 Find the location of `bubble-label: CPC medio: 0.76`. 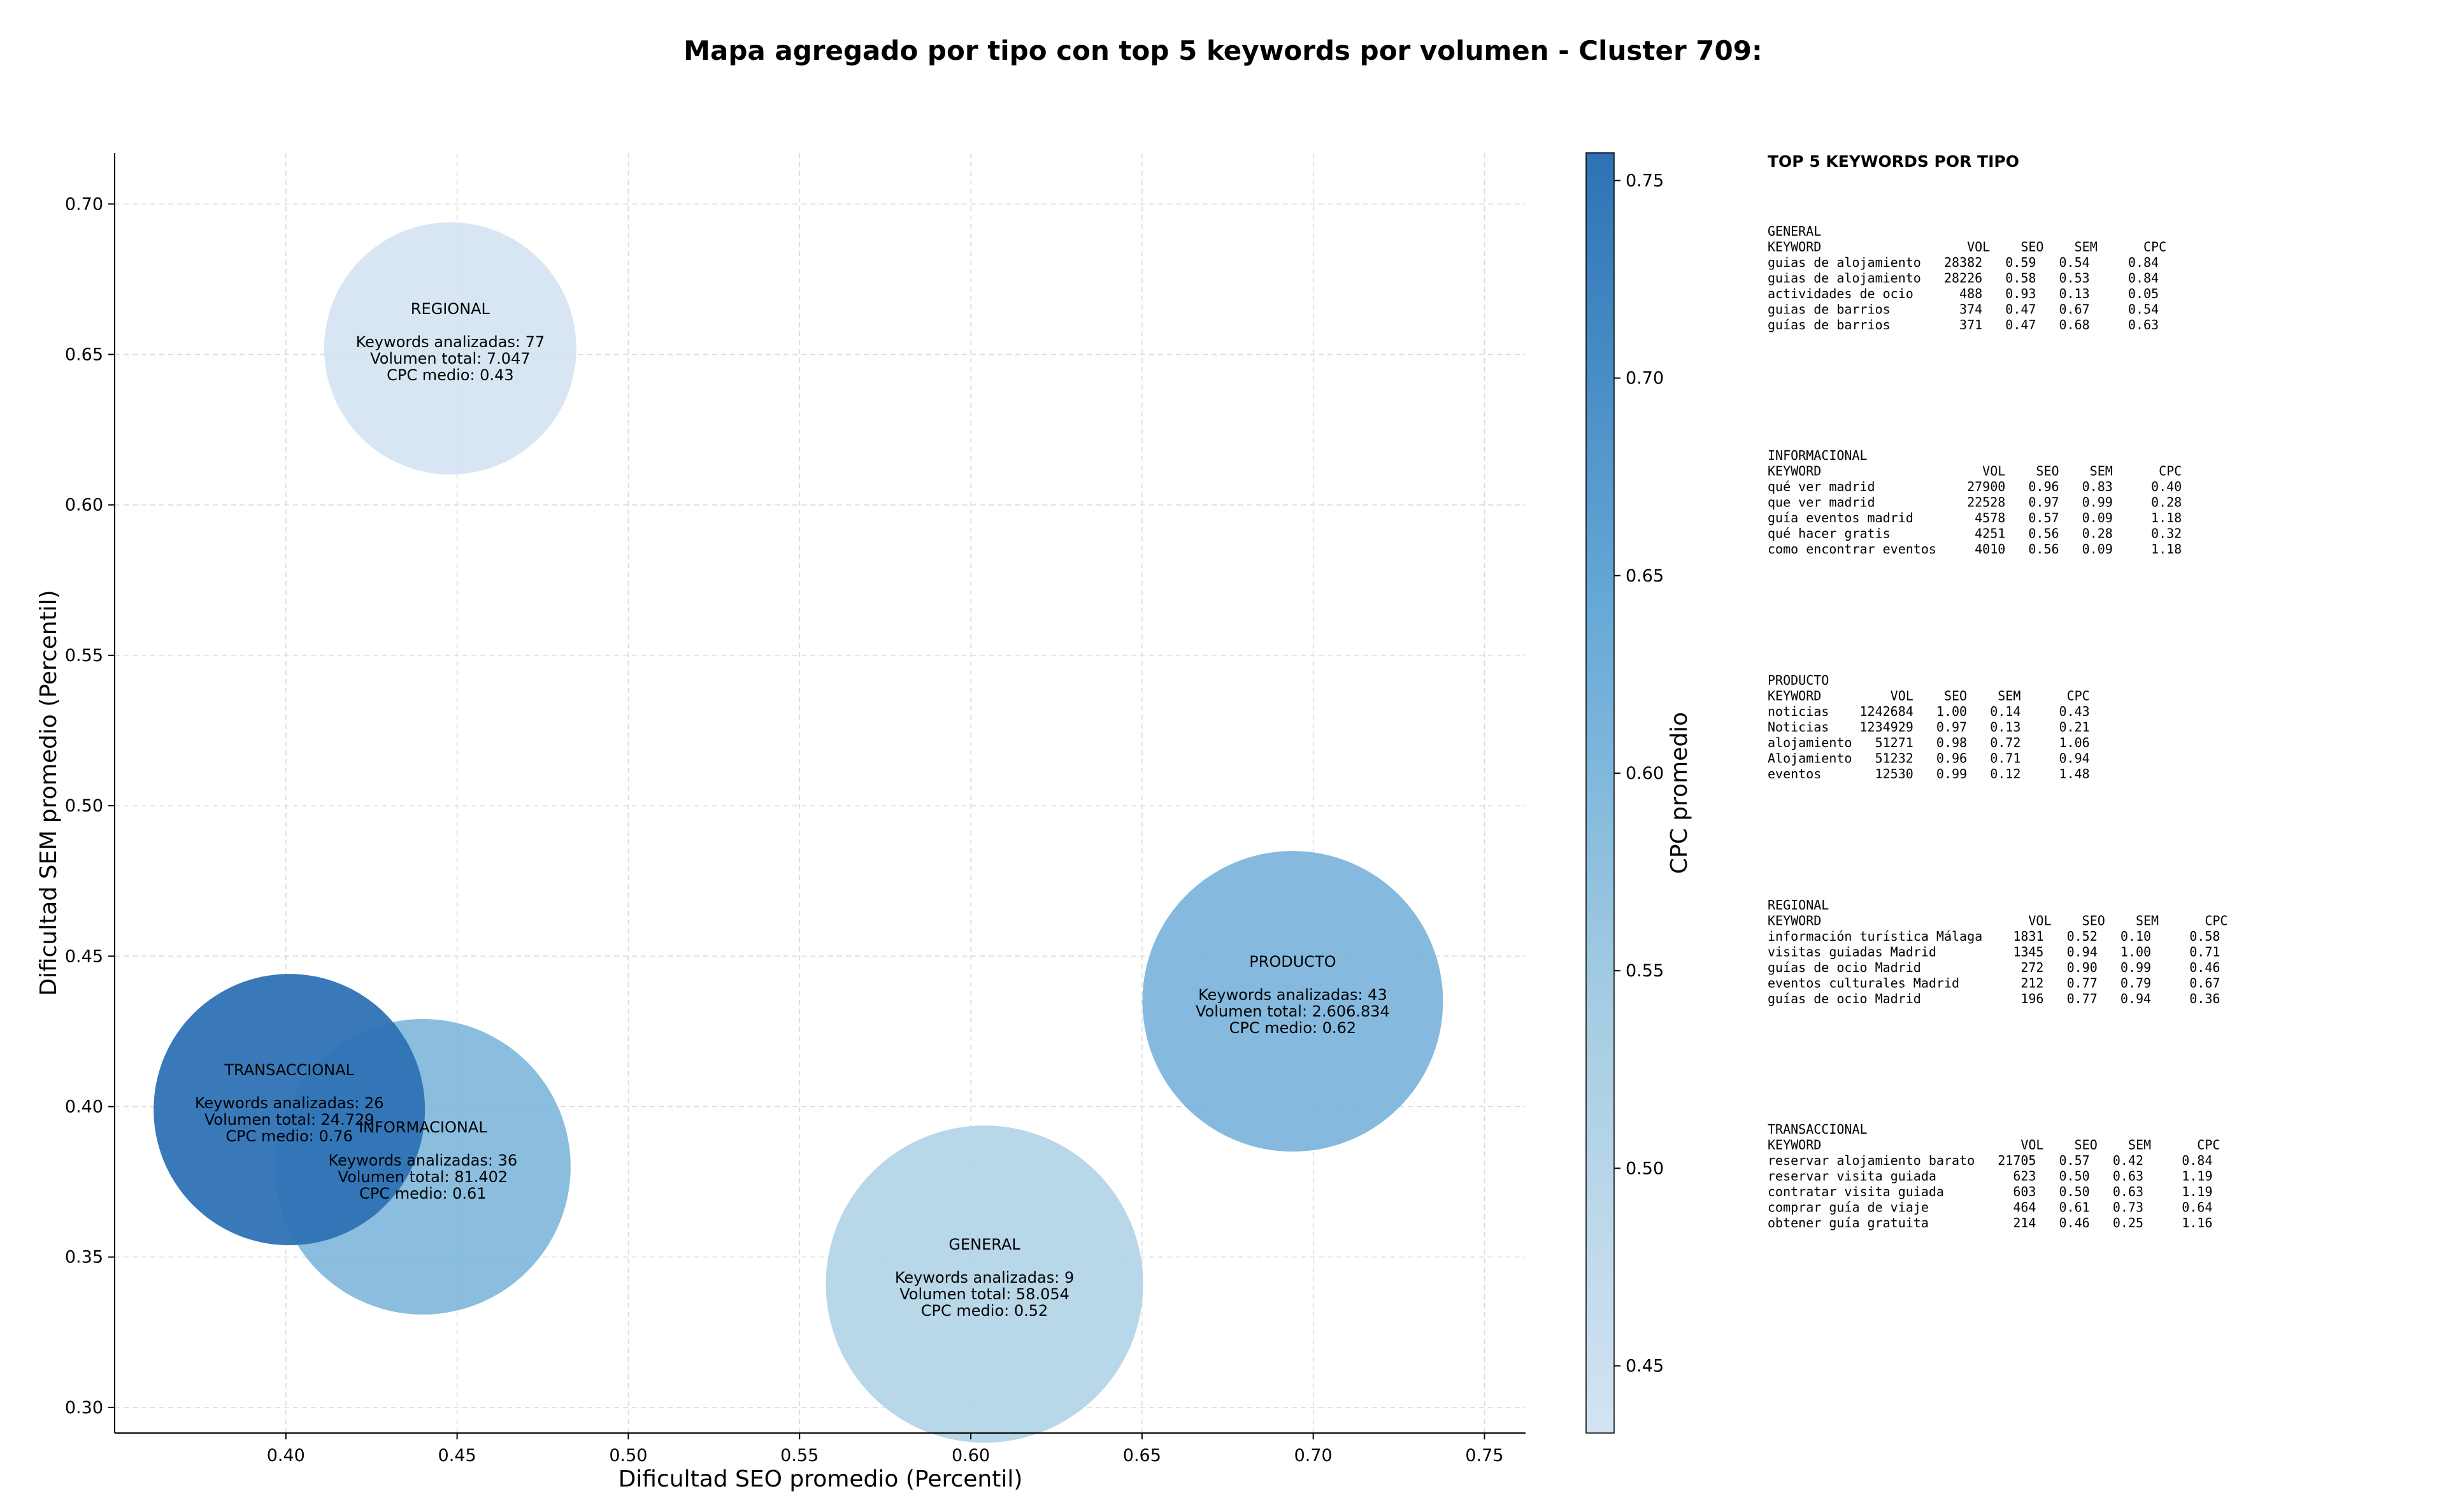

bubble-label: CPC medio: 0.76 is located at coordinates (289, 1136).